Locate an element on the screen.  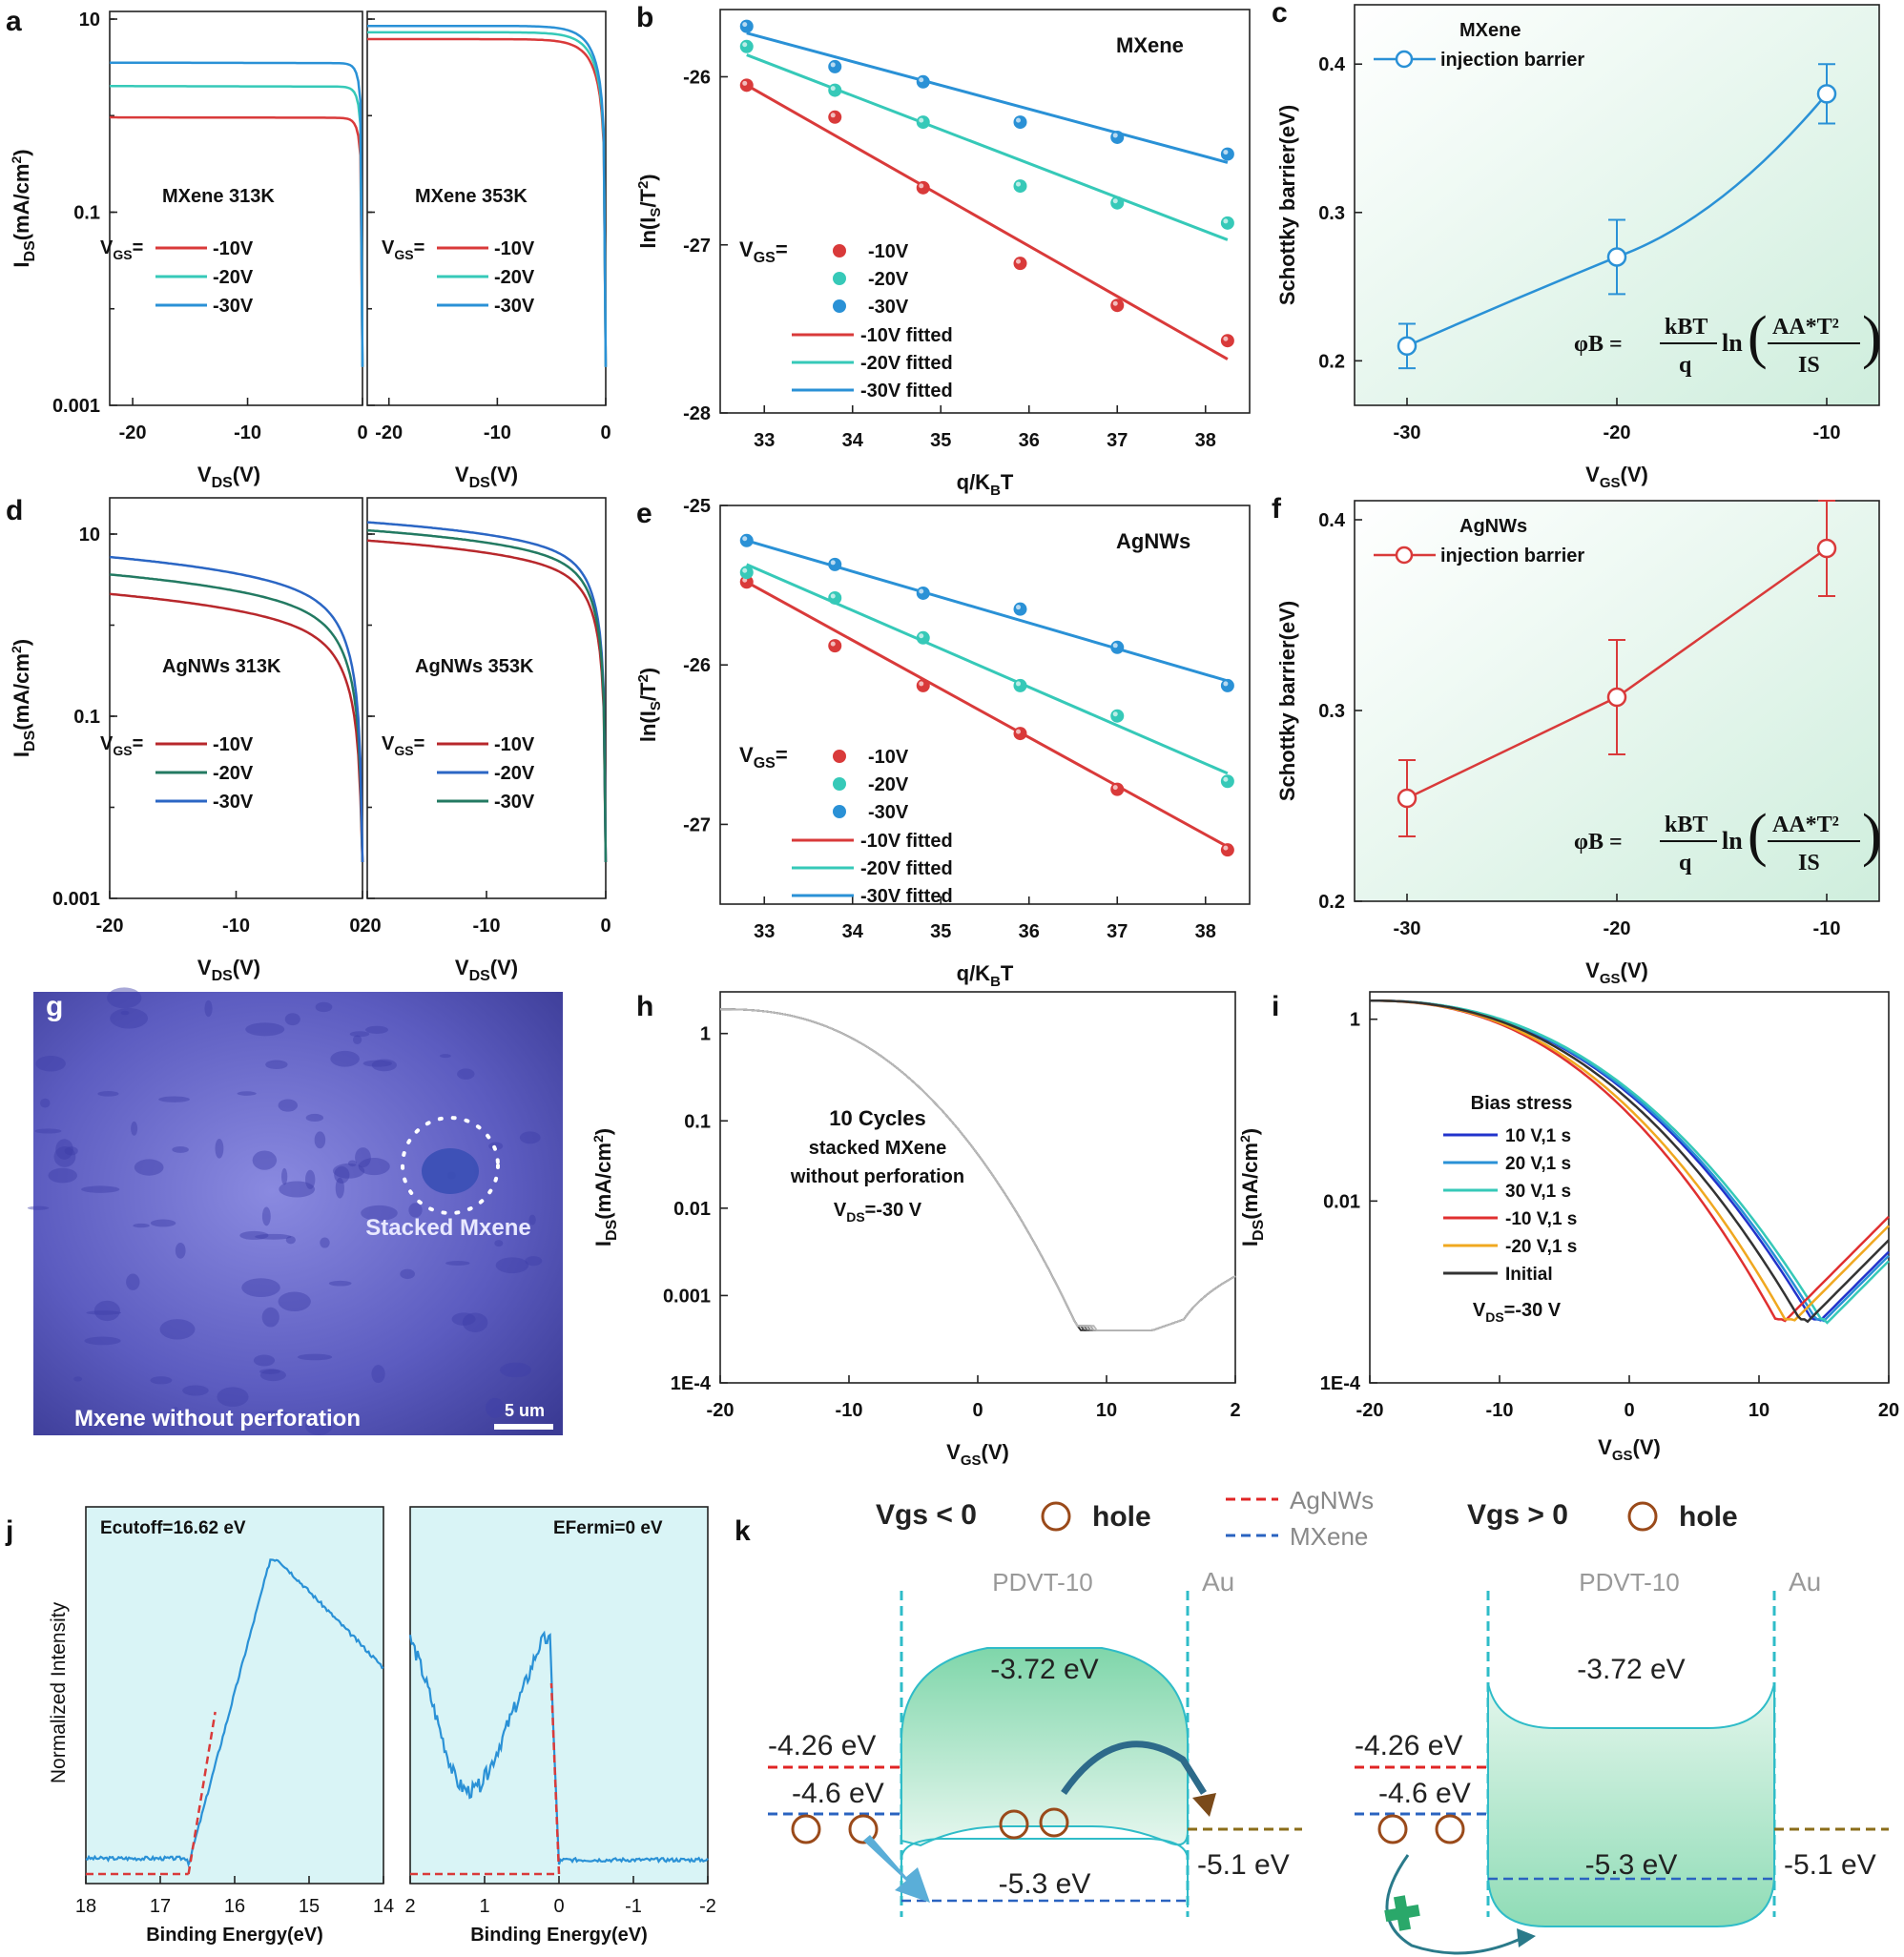
legend-label: -30V is located at coordinates (514, 306).